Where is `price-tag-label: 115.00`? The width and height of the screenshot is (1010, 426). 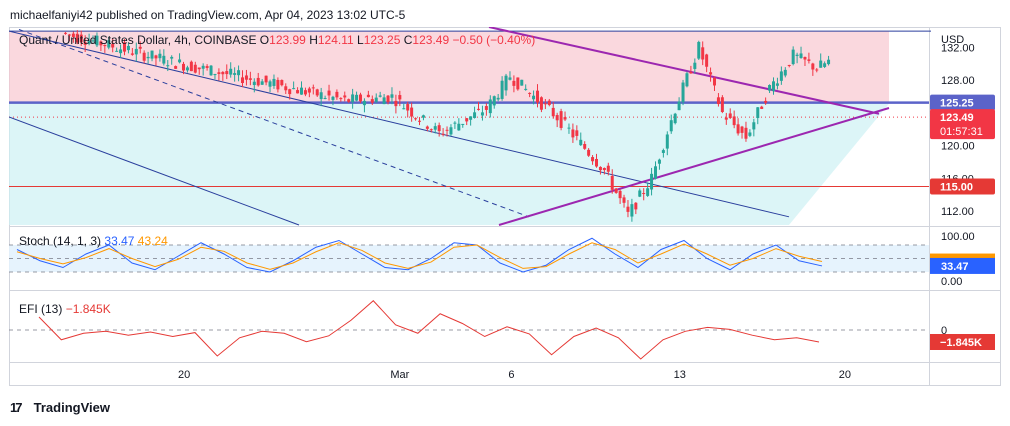
price-tag-label: 115.00 is located at coordinates (956, 188).